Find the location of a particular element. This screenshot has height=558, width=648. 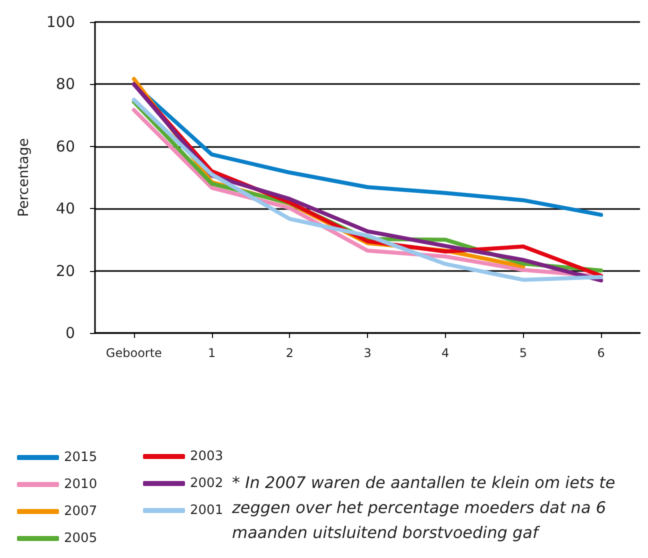

text: * In 2007 waren de aantallen te klein om iets te zeggen over het percentage moeders dat na 6 maanden uitsluitend borstvoeding gaf is located at coordinates (425, 507).